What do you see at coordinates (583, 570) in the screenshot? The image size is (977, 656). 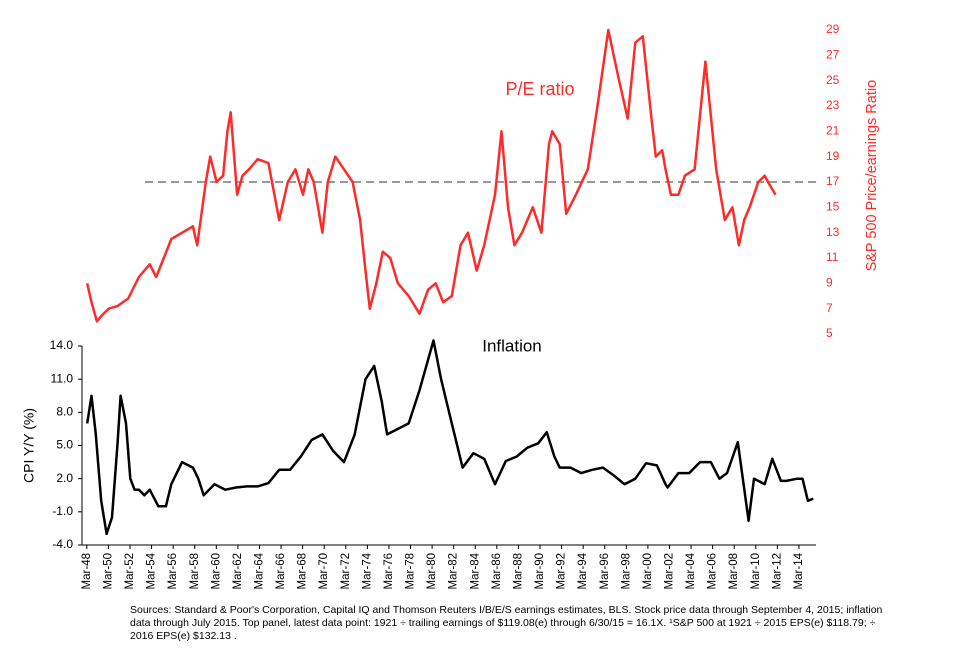 I see `x-tick-label: Mar-94` at bounding box center [583, 570].